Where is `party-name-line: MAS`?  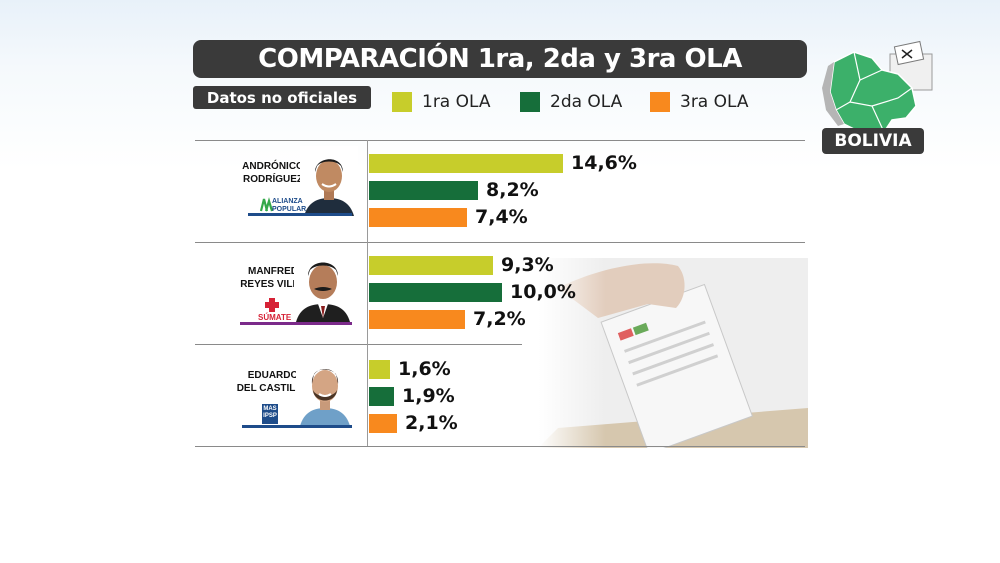
party-name-line: MAS is located at coordinates (270, 409).